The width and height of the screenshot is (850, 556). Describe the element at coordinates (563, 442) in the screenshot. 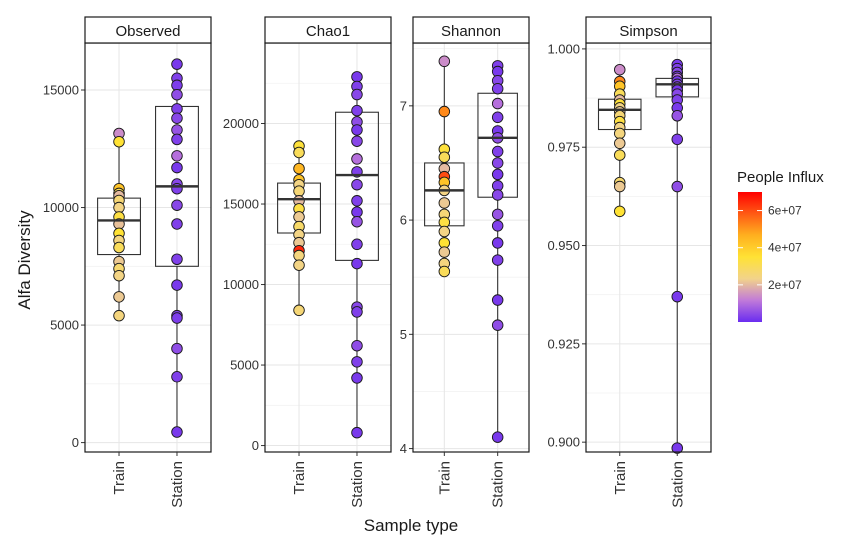

I see `y-tick-label: 0.900` at that location.